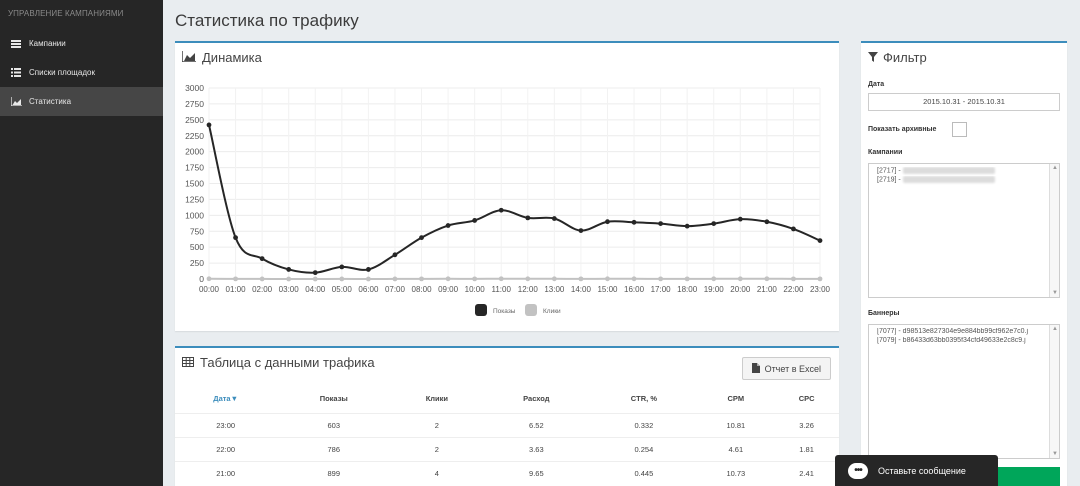 The image size is (1080, 486). I want to click on y-tick-label: 500, so click(197, 247).